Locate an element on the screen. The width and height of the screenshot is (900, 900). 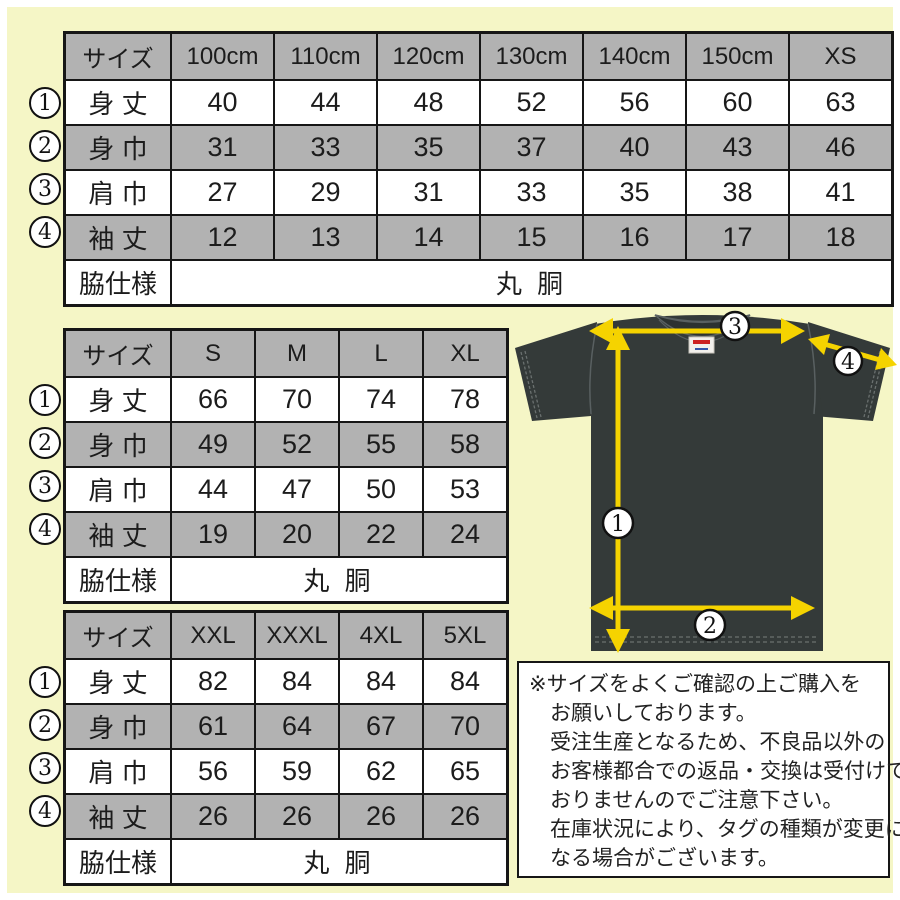
column-header: S is located at coordinates (213, 353).